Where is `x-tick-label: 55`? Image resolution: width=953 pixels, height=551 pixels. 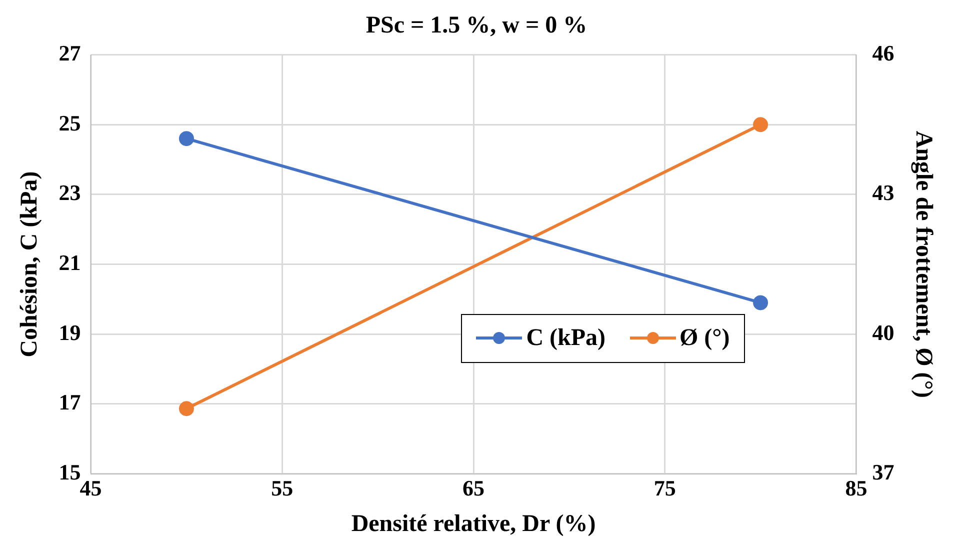 x-tick-label: 55 is located at coordinates (282, 488).